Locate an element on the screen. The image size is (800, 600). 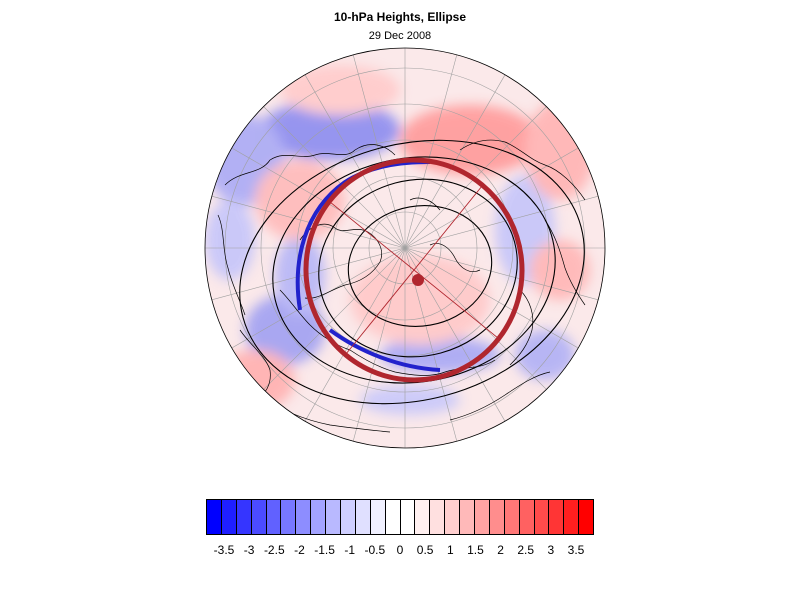
chart-title: 10-hPa Heights, Ellipse is located at coordinates (400, 17).